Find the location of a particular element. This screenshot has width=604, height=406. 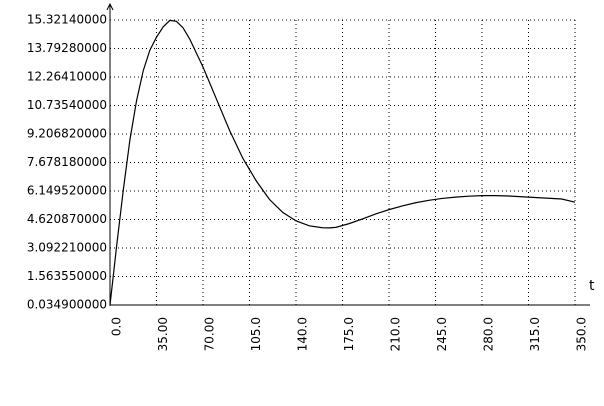

y-axis-arrow is located at coordinates (110, 6).